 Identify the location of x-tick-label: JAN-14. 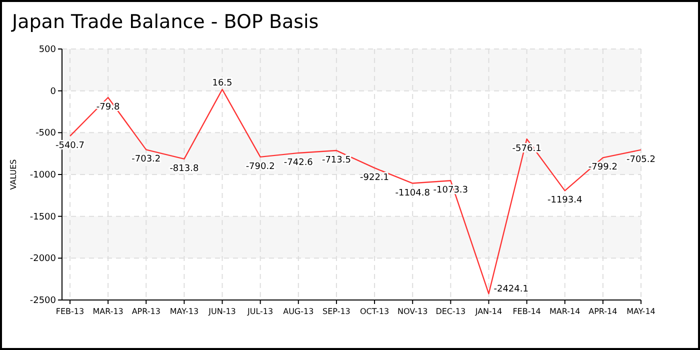
(488, 311).